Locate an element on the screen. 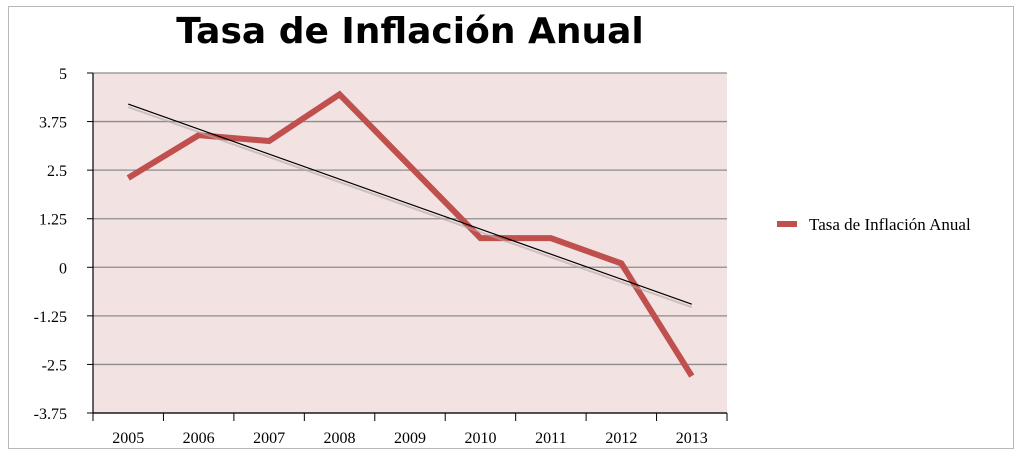 The width and height of the screenshot is (1024, 457). legend: Tasa de Inflación Anual is located at coordinates (874, 224).